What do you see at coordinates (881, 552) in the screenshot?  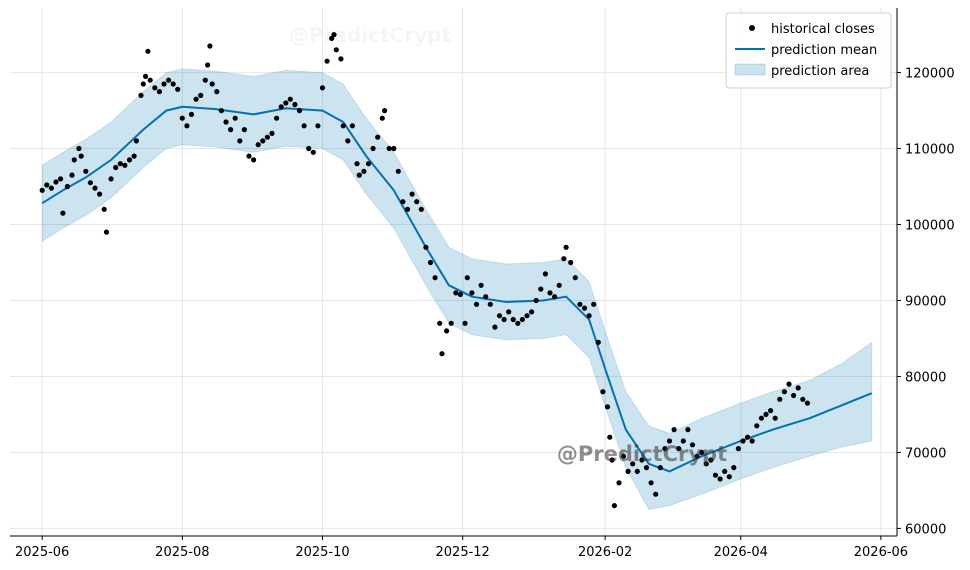 I see `x-tick-label: 2026-06` at bounding box center [881, 552].